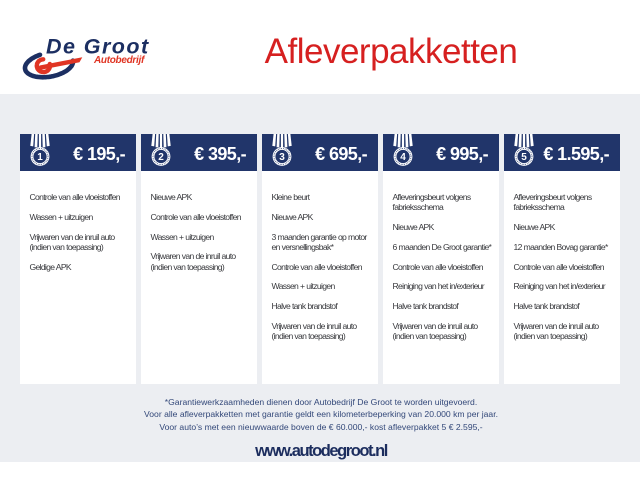 This screenshot has width=640, height=480. What do you see at coordinates (403, 157) in the screenshot?
I see `svg-text: 4` at bounding box center [403, 157].